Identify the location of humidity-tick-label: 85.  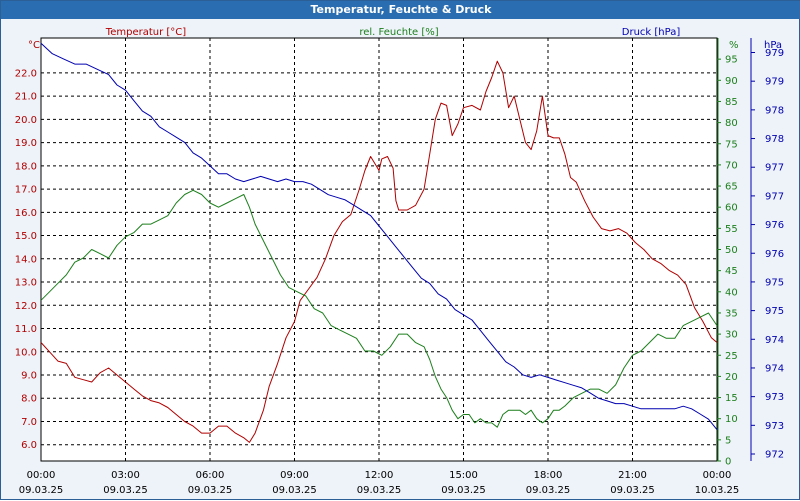
(731, 102).